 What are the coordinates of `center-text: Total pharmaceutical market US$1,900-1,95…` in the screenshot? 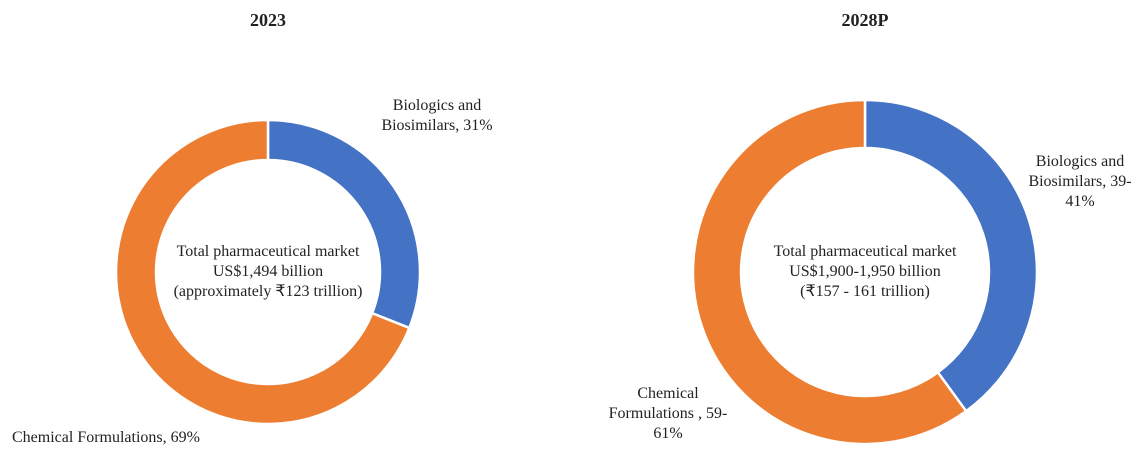 It's located at (865, 272).